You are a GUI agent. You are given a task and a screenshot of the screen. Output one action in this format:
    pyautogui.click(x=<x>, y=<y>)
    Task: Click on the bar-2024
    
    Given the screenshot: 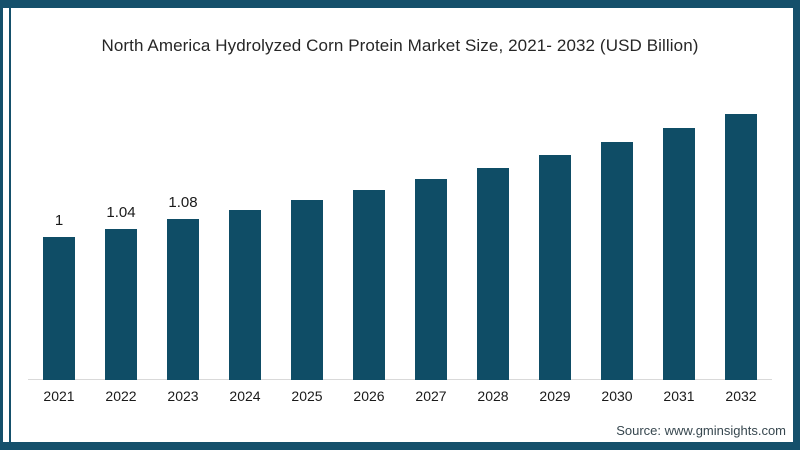 What is the action you would take?
    pyautogui.click(x=245, y=295)
    